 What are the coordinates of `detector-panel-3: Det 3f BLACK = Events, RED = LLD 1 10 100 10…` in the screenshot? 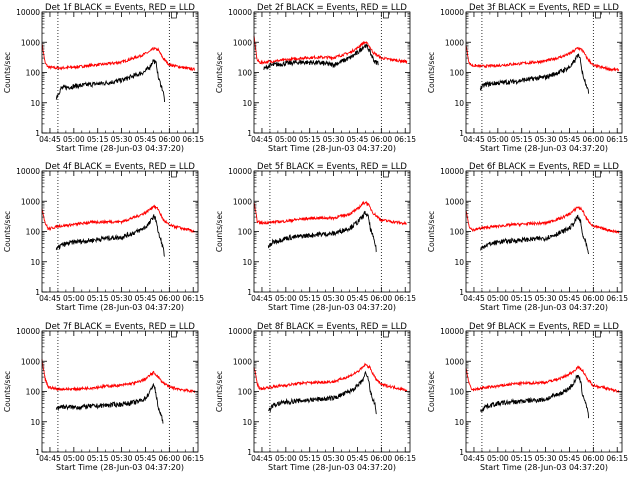 It's located at (527, 78).